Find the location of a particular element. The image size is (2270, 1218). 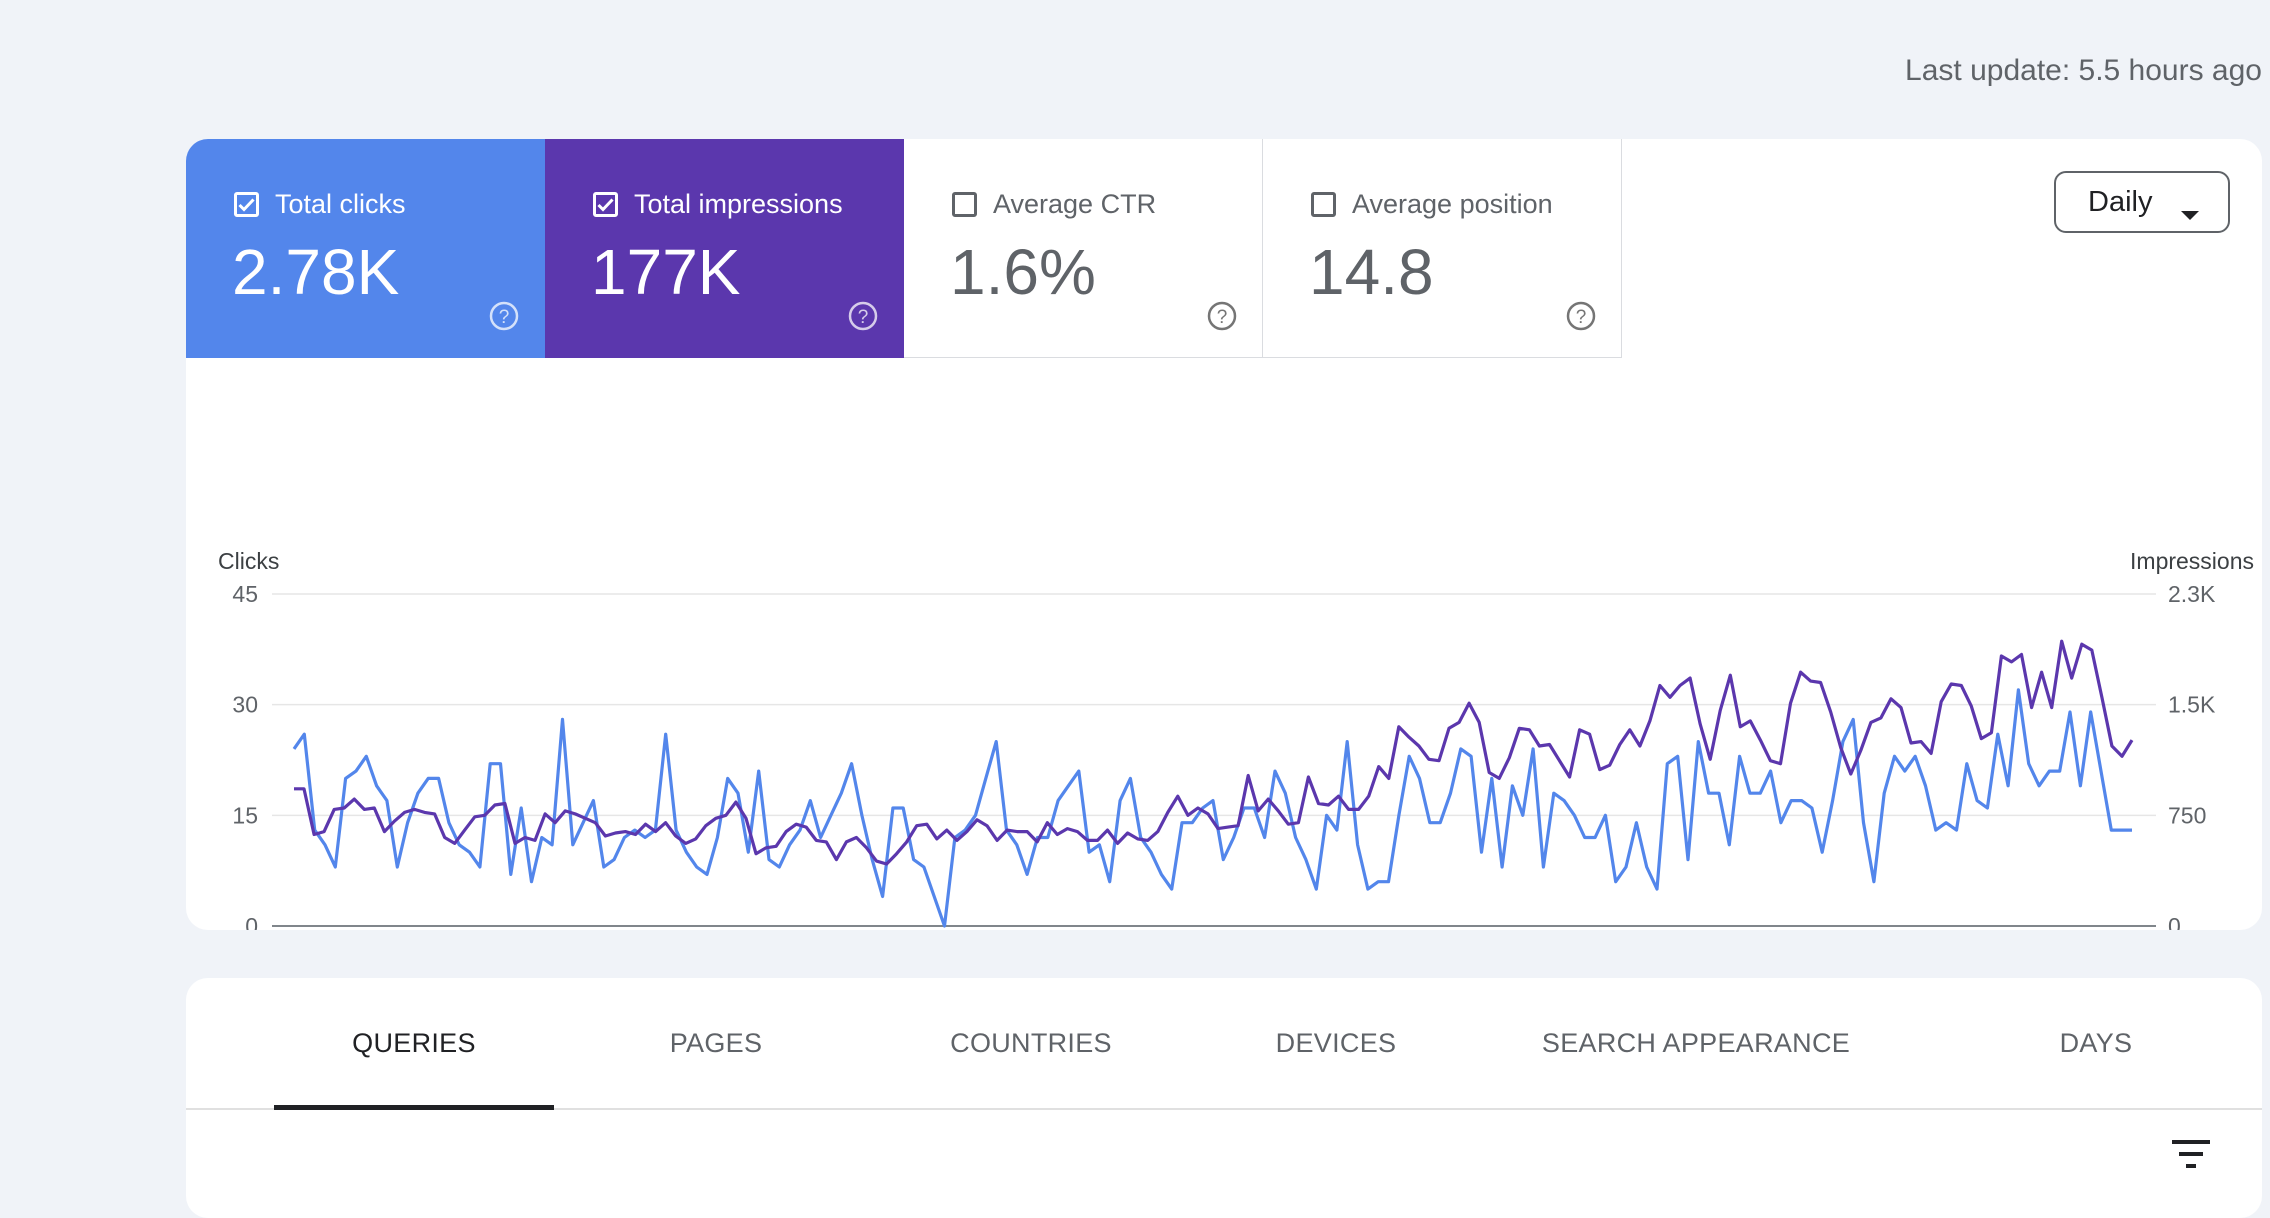

tab-search-appearance: SEARCH APPEARANCE is located at coordinates (1696, 1042).